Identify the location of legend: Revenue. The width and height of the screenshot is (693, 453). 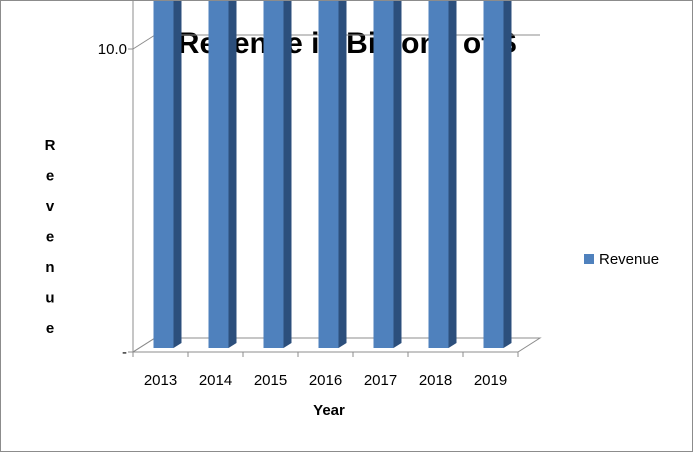
(621, 259).